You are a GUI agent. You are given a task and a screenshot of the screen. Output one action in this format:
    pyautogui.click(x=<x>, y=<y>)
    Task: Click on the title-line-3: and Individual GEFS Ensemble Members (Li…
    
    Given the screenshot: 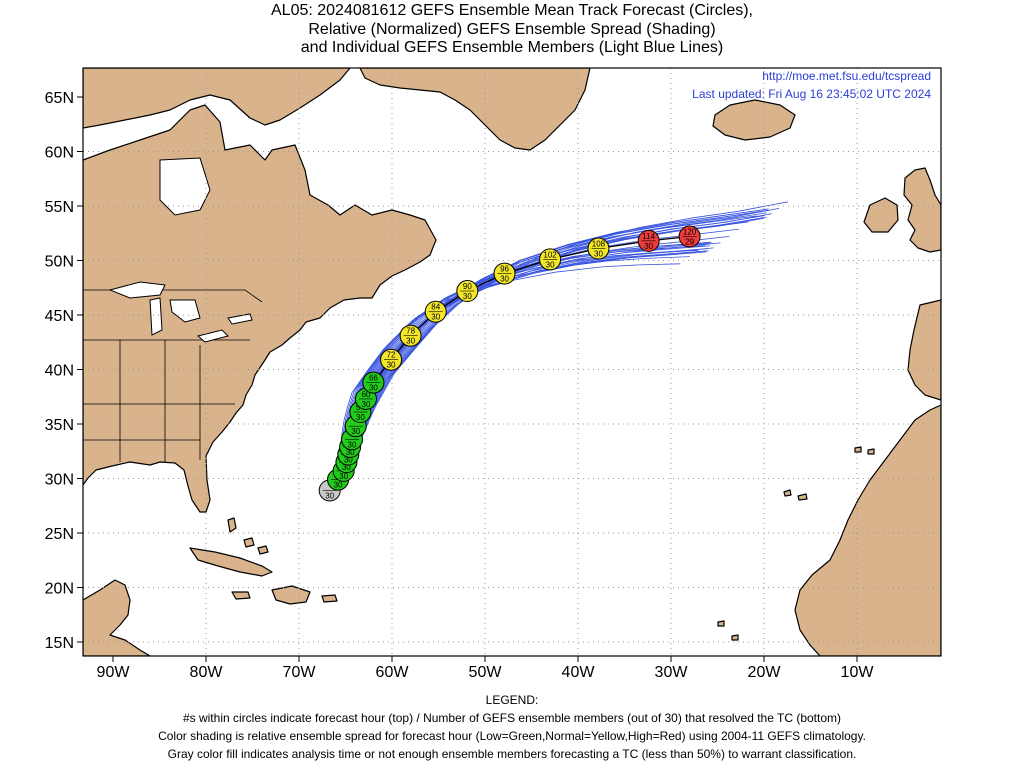 What is the action you would take?
    pyautogui.click(x=512, y=47)
    